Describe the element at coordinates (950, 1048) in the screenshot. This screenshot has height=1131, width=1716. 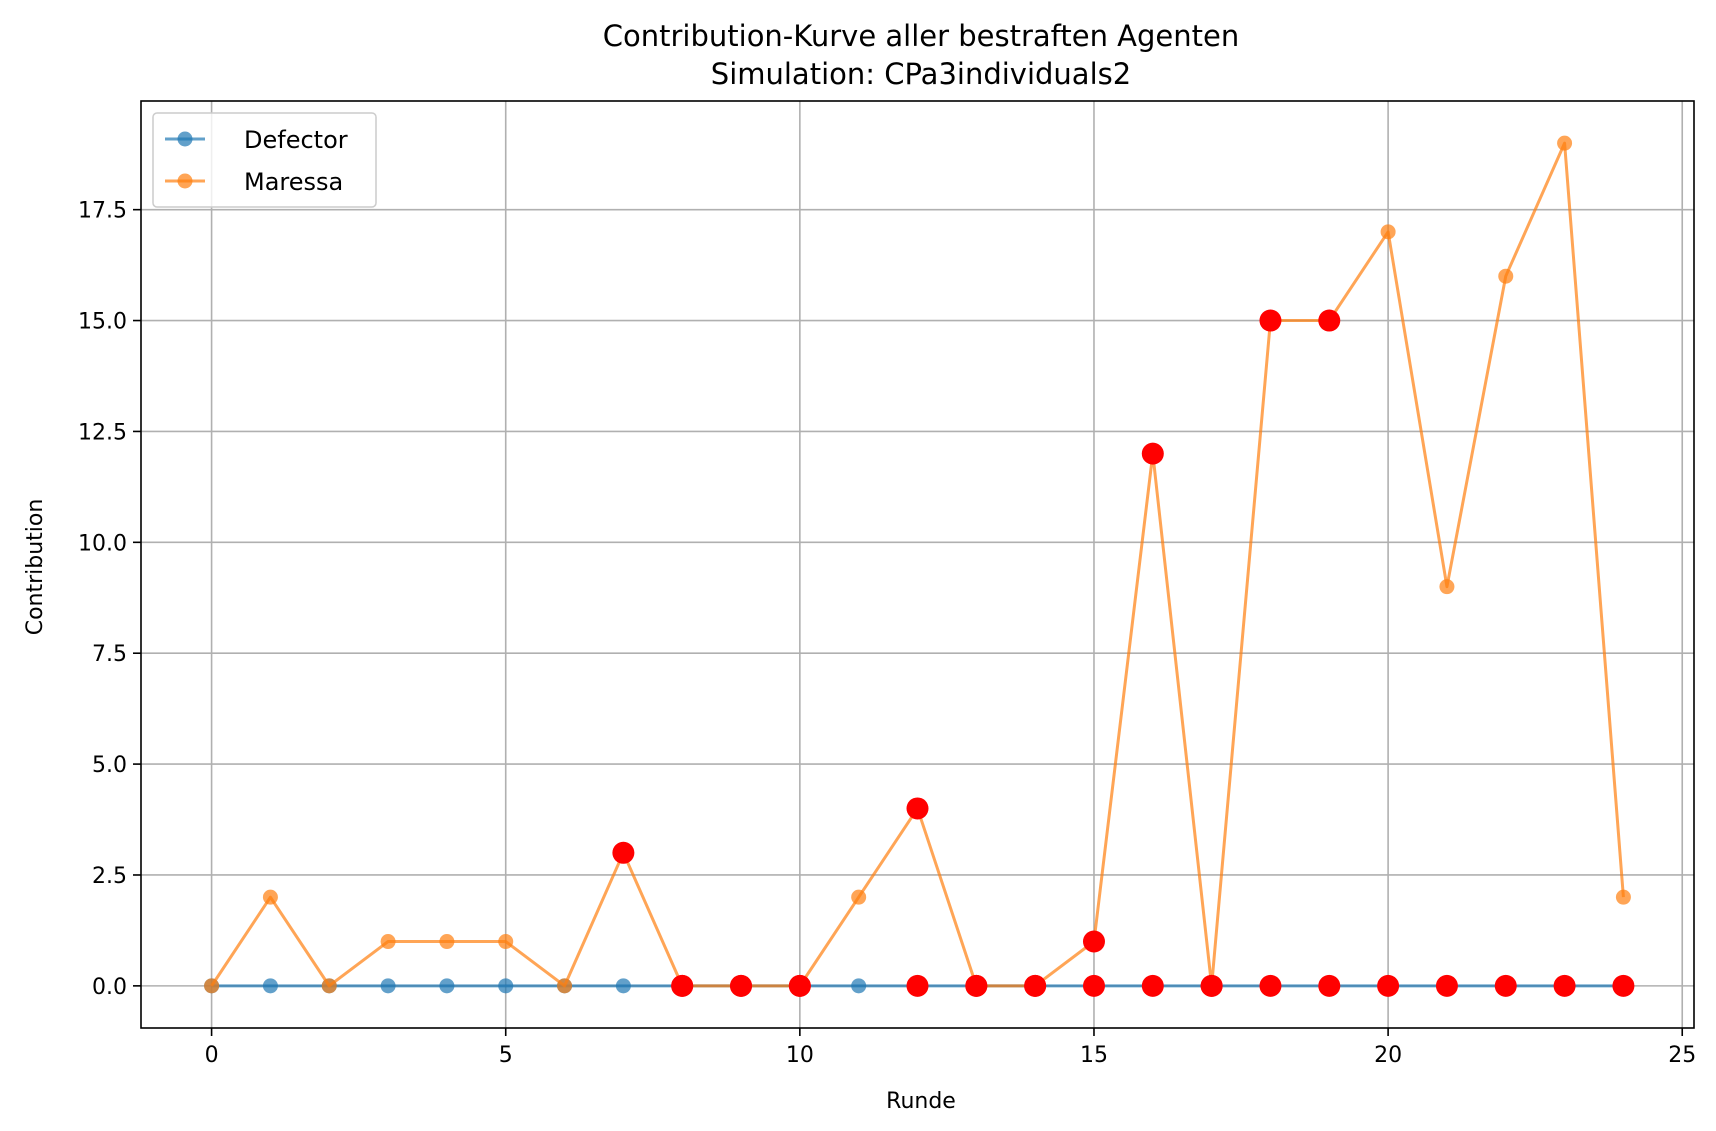
I see `x-axis-ticks: 0 5 10 15 20 25` at that location.